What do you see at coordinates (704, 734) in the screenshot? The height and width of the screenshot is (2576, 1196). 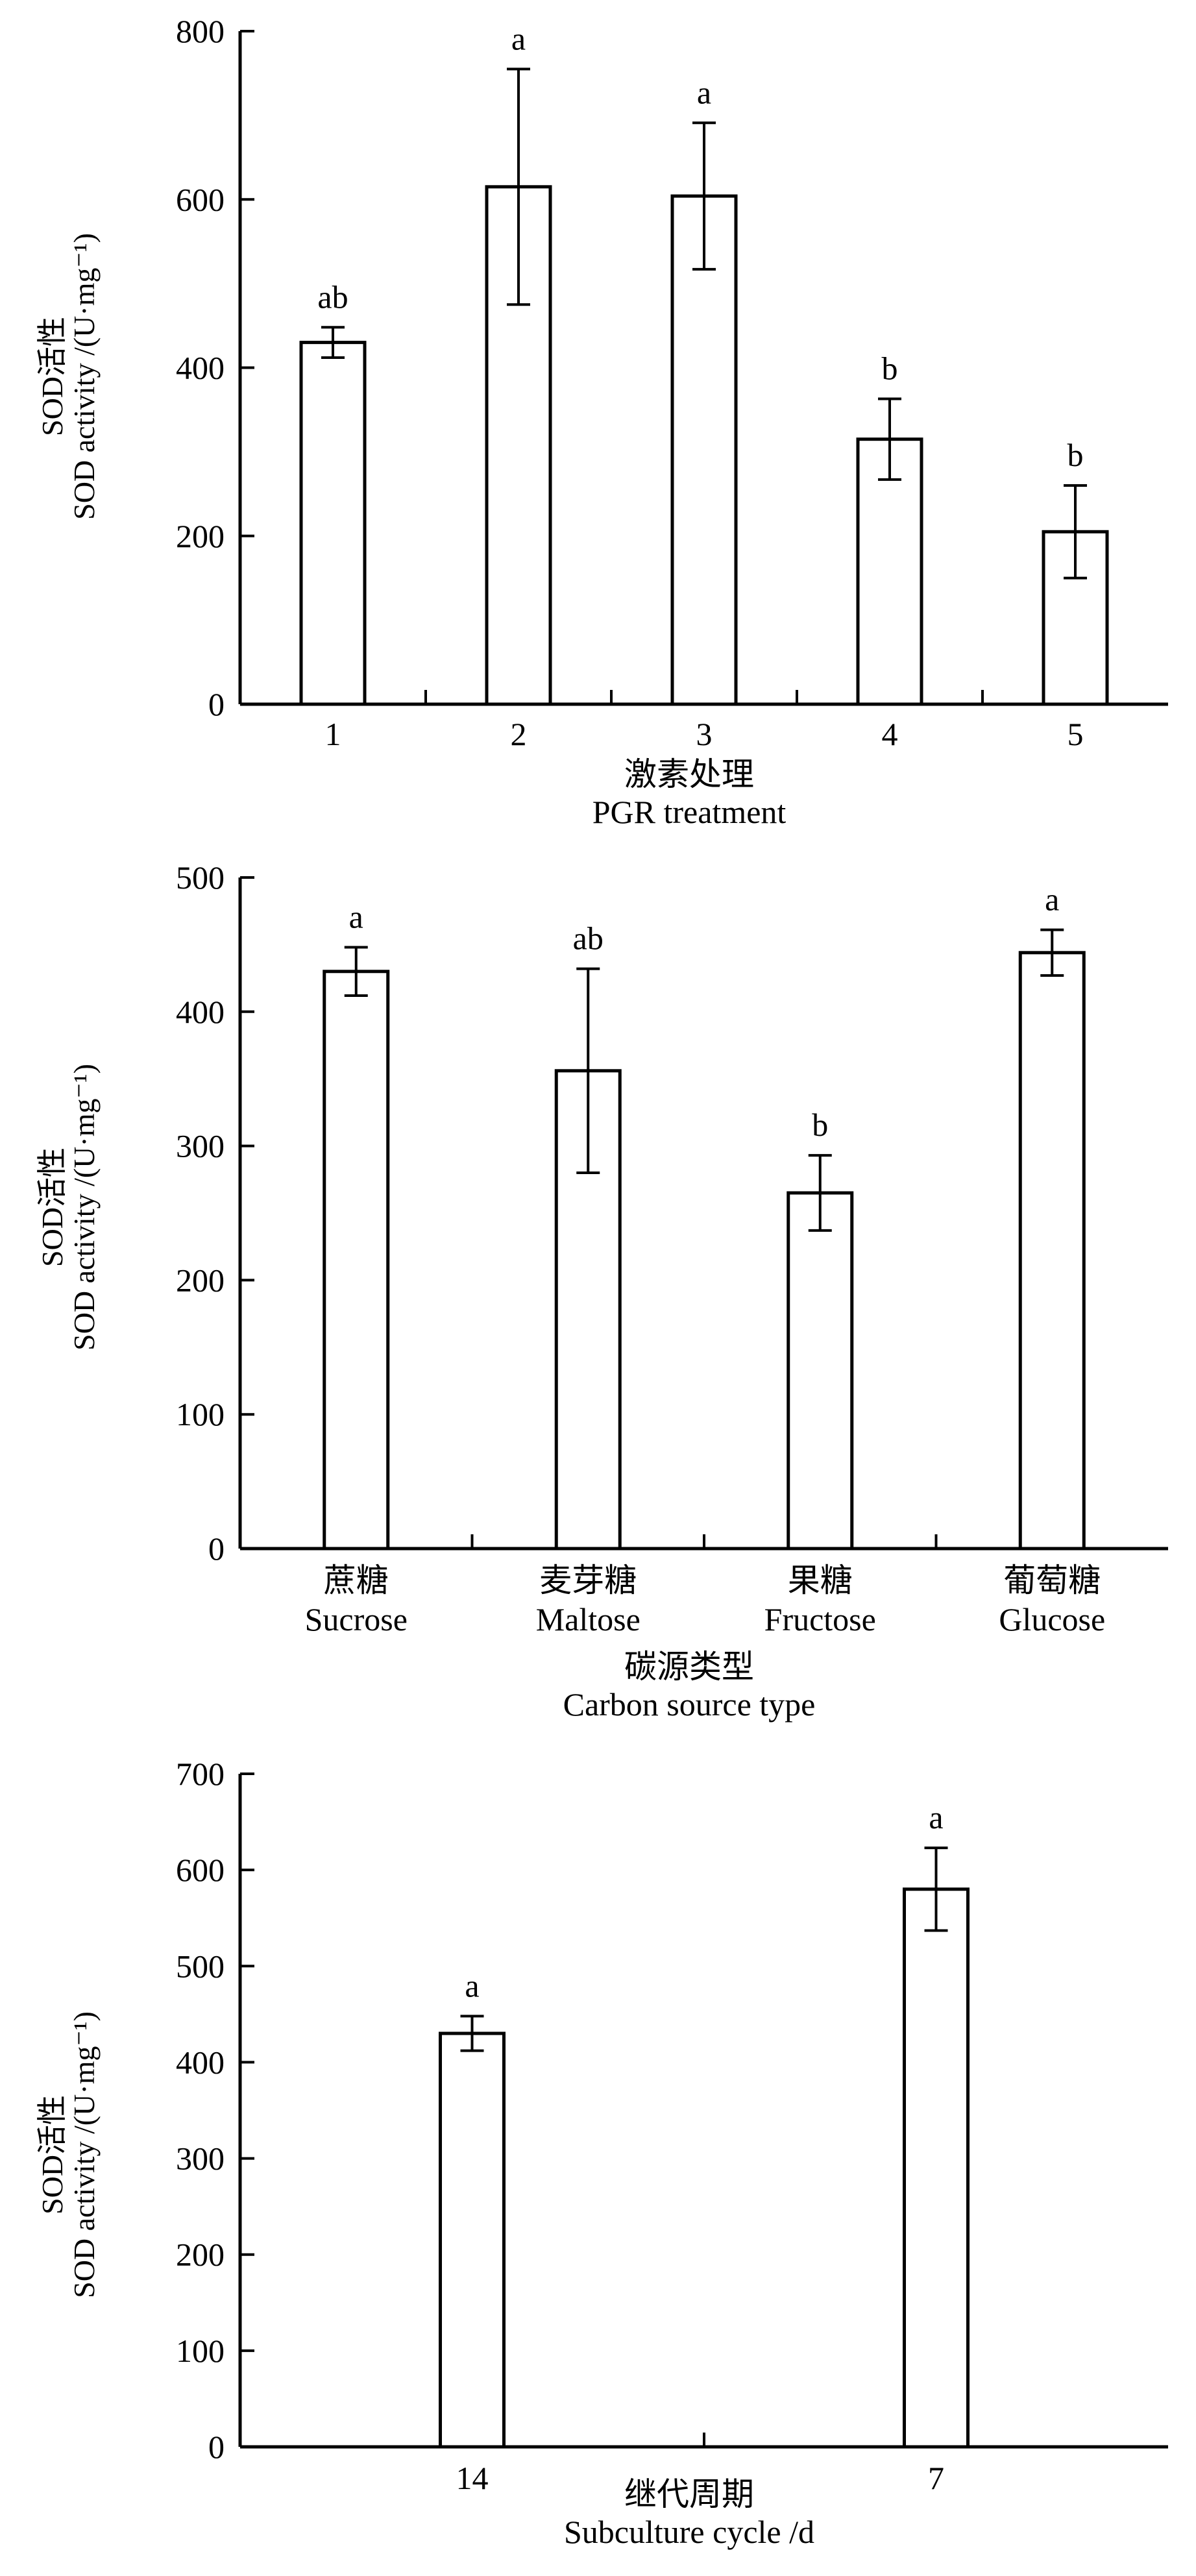 I see `x-tick-label: 3` at bounding box center [704, 734].